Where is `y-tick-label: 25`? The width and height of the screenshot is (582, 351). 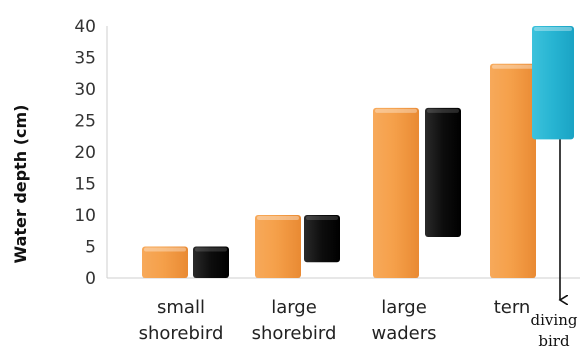 y-tick-label: 25 is located at coordinates (85, 122).